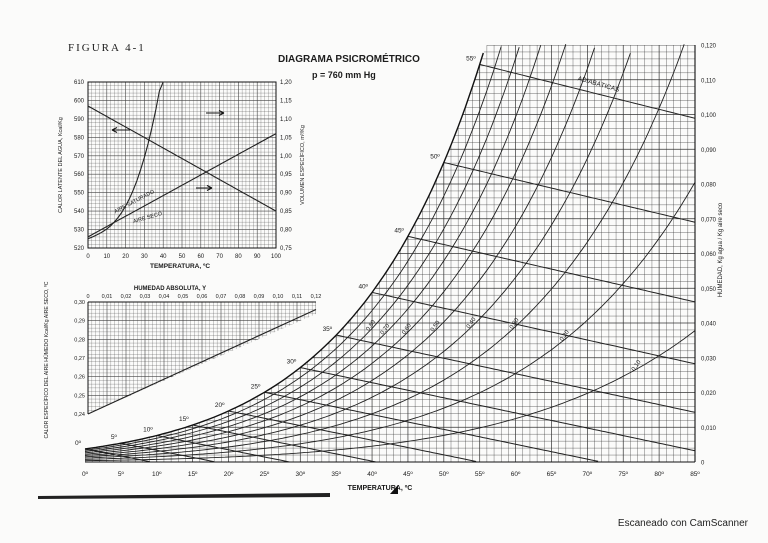 The height and width of the screenshot is (543, 768). I want to click on rh-label: 0,50, so click(436, 327).